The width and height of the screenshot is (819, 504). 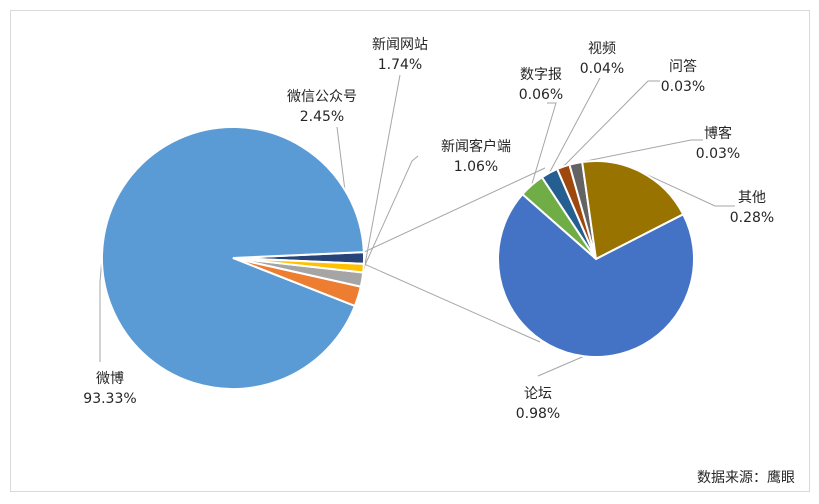 What do you see at coordinates (544, 144) in the screenshot?
I see `digital-paper-leader-line` at bounding box center [544, 144].